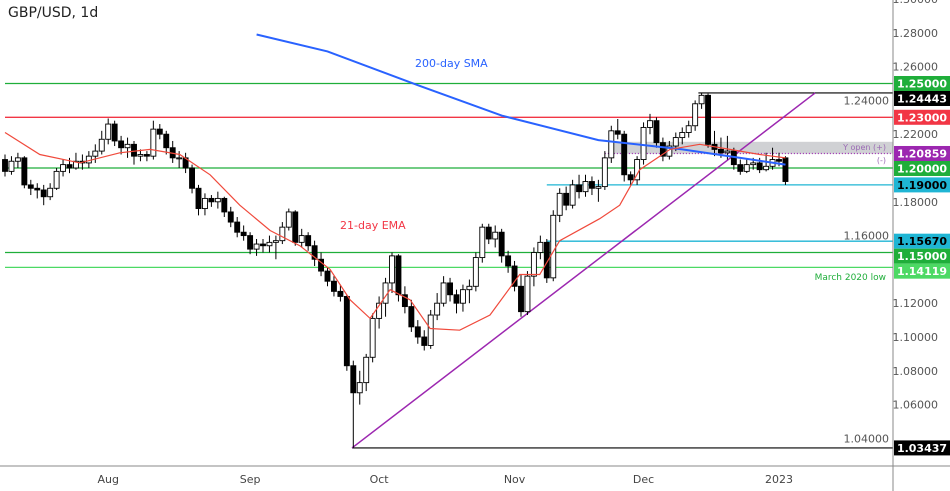 Image resolution: width=950 pixels, height=491 pixels. I want to click on x-tick-label: Oct, so click(380, 479).